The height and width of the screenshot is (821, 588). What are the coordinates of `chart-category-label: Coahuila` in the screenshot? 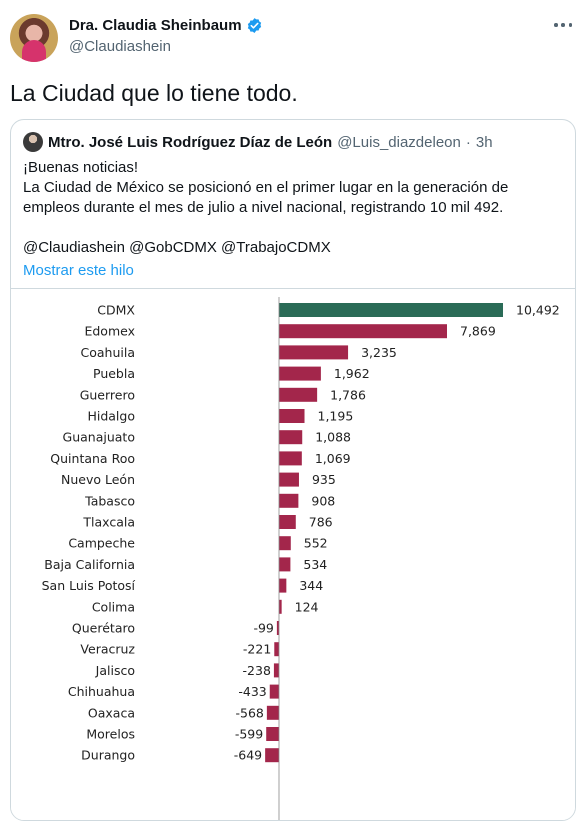 It's located at (108, 352).